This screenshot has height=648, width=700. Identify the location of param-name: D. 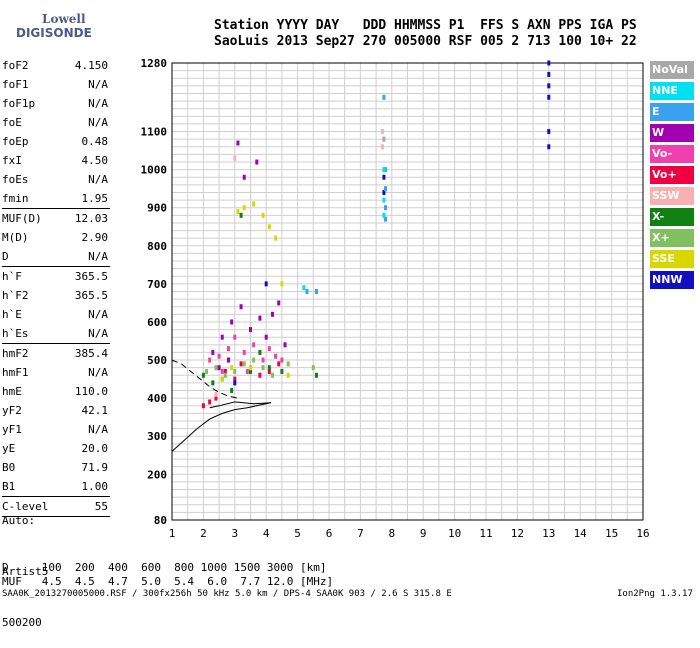
(5, 256).